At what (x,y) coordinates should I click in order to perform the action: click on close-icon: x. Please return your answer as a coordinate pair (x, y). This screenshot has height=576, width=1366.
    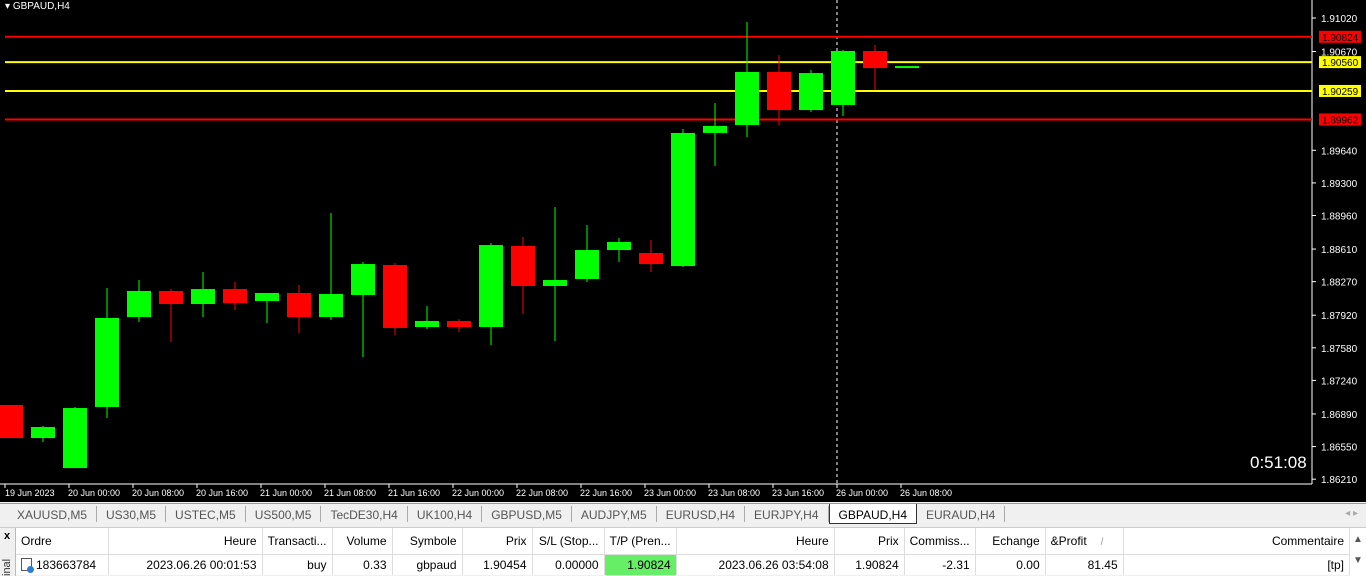
    Looking at the image, I should click on (7, 536).